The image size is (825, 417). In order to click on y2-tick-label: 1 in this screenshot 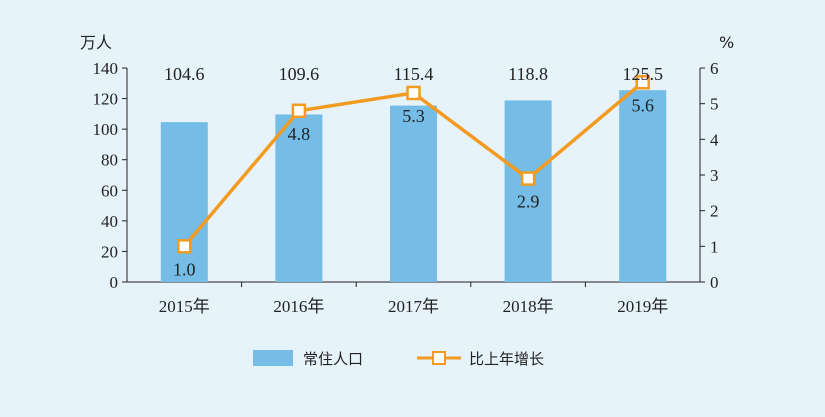, I will do `click(714, 246)`.